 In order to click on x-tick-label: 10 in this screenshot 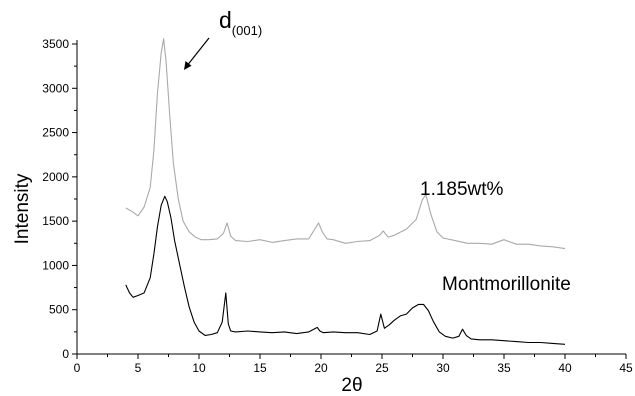, I will do `click(199, 368)`.